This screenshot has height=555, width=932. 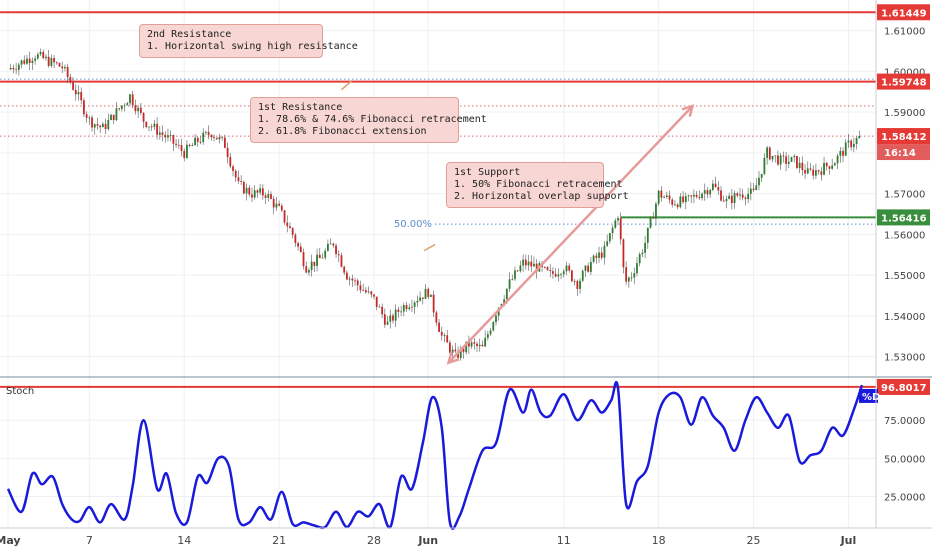 I want to click on stoch-series-name: %D, so click(x=871, y=397).